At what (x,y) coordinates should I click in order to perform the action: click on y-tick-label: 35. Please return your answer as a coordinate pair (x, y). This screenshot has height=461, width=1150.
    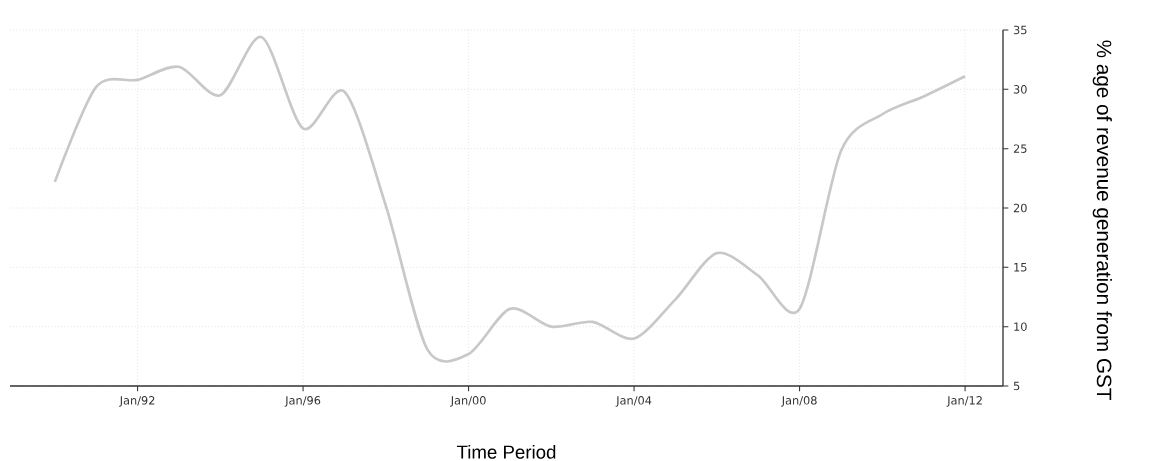
    Looking at the image, I should click on (1020, 30).